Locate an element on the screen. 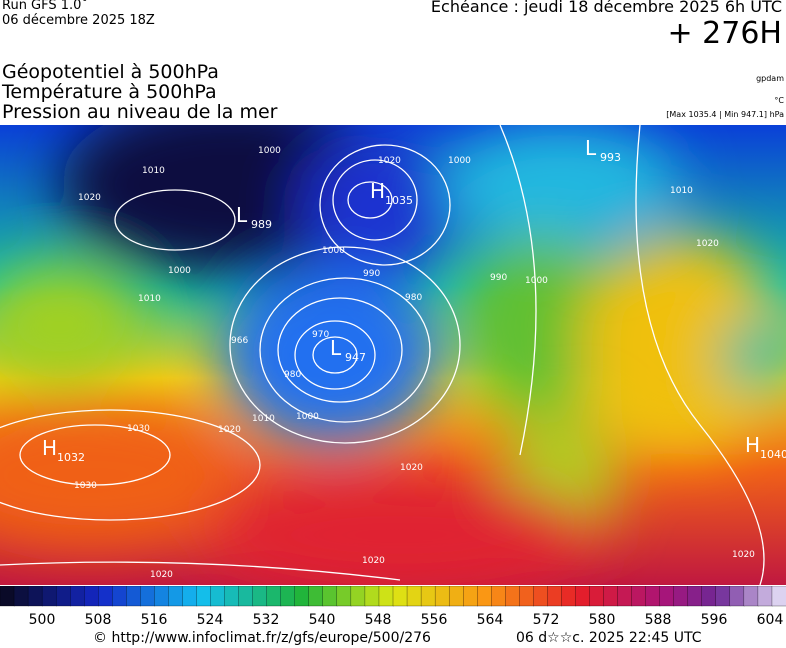 The height and width of the screenshot is (648, 786). run: Run GFS 1.0˚ is located at coordinates (45, 6).